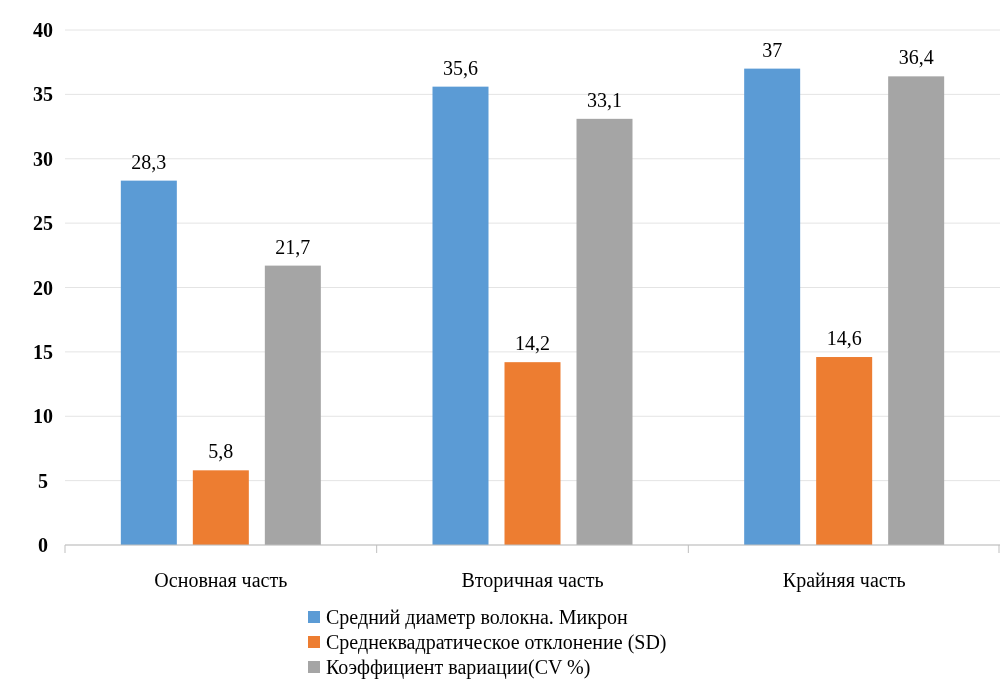 This screenshot has height=689, width=1002. I want to click on x-tick-label: Вторичная часть, so click(532, 580).